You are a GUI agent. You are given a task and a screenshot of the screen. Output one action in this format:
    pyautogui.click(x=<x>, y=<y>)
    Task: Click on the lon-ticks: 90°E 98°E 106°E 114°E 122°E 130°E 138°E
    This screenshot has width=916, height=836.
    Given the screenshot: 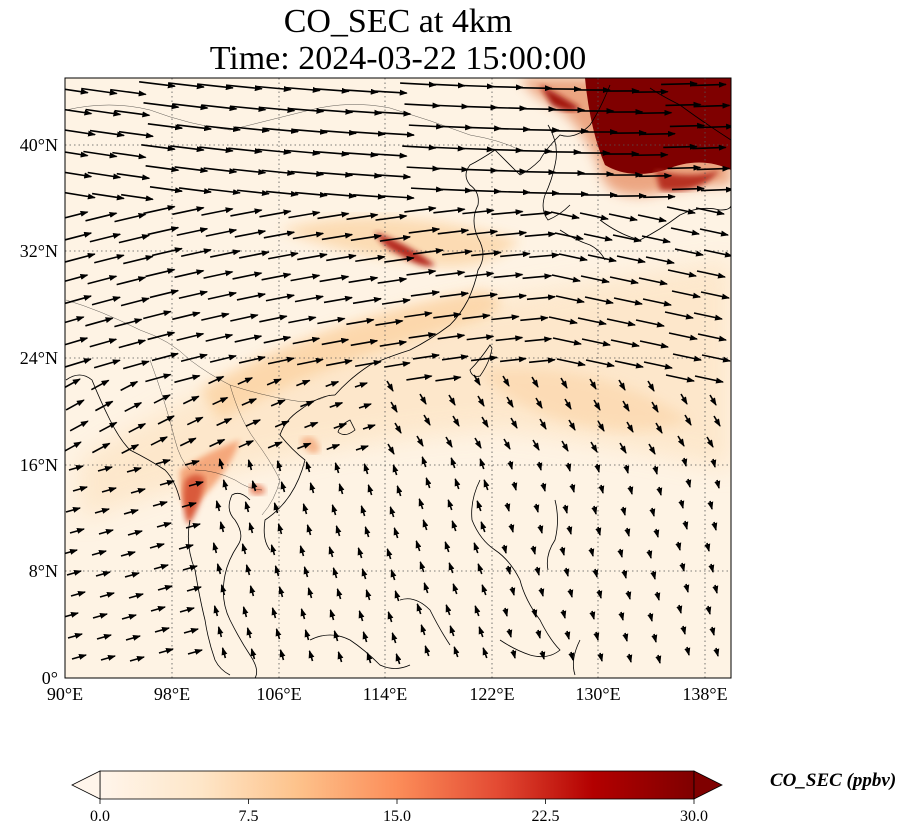 What is the action you would take?
    pyautogui.click(x=387, y=694)
    